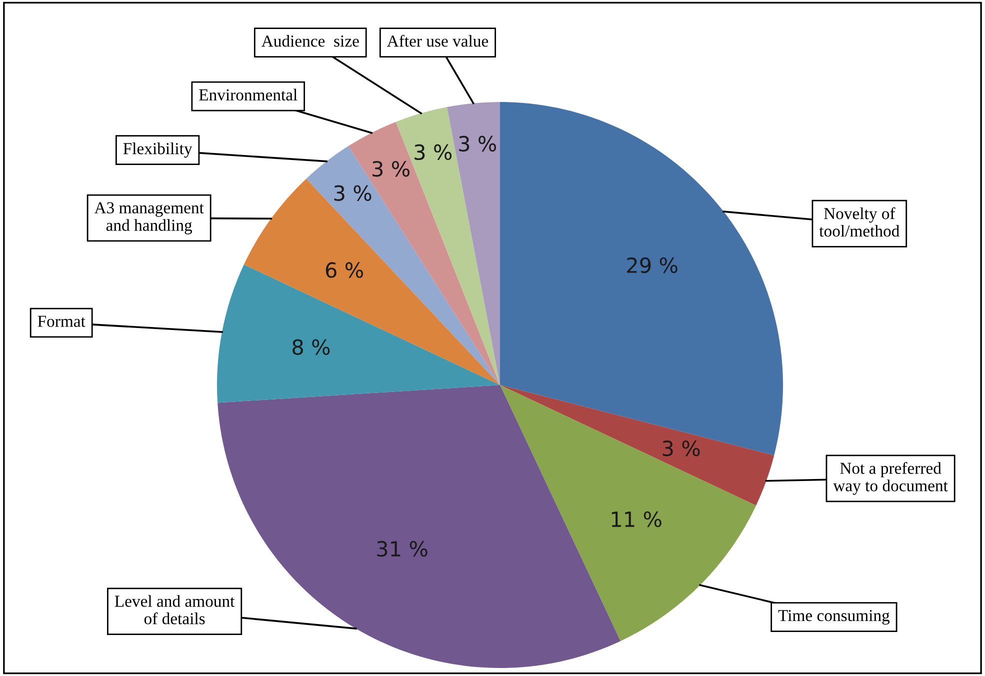 Image resolution: width=985 pixels, height=676 pixels. What do you see at coordinates (652, 265) in the screenshot?
I see `data-label: 29 %` at bounding box center [652, 265].